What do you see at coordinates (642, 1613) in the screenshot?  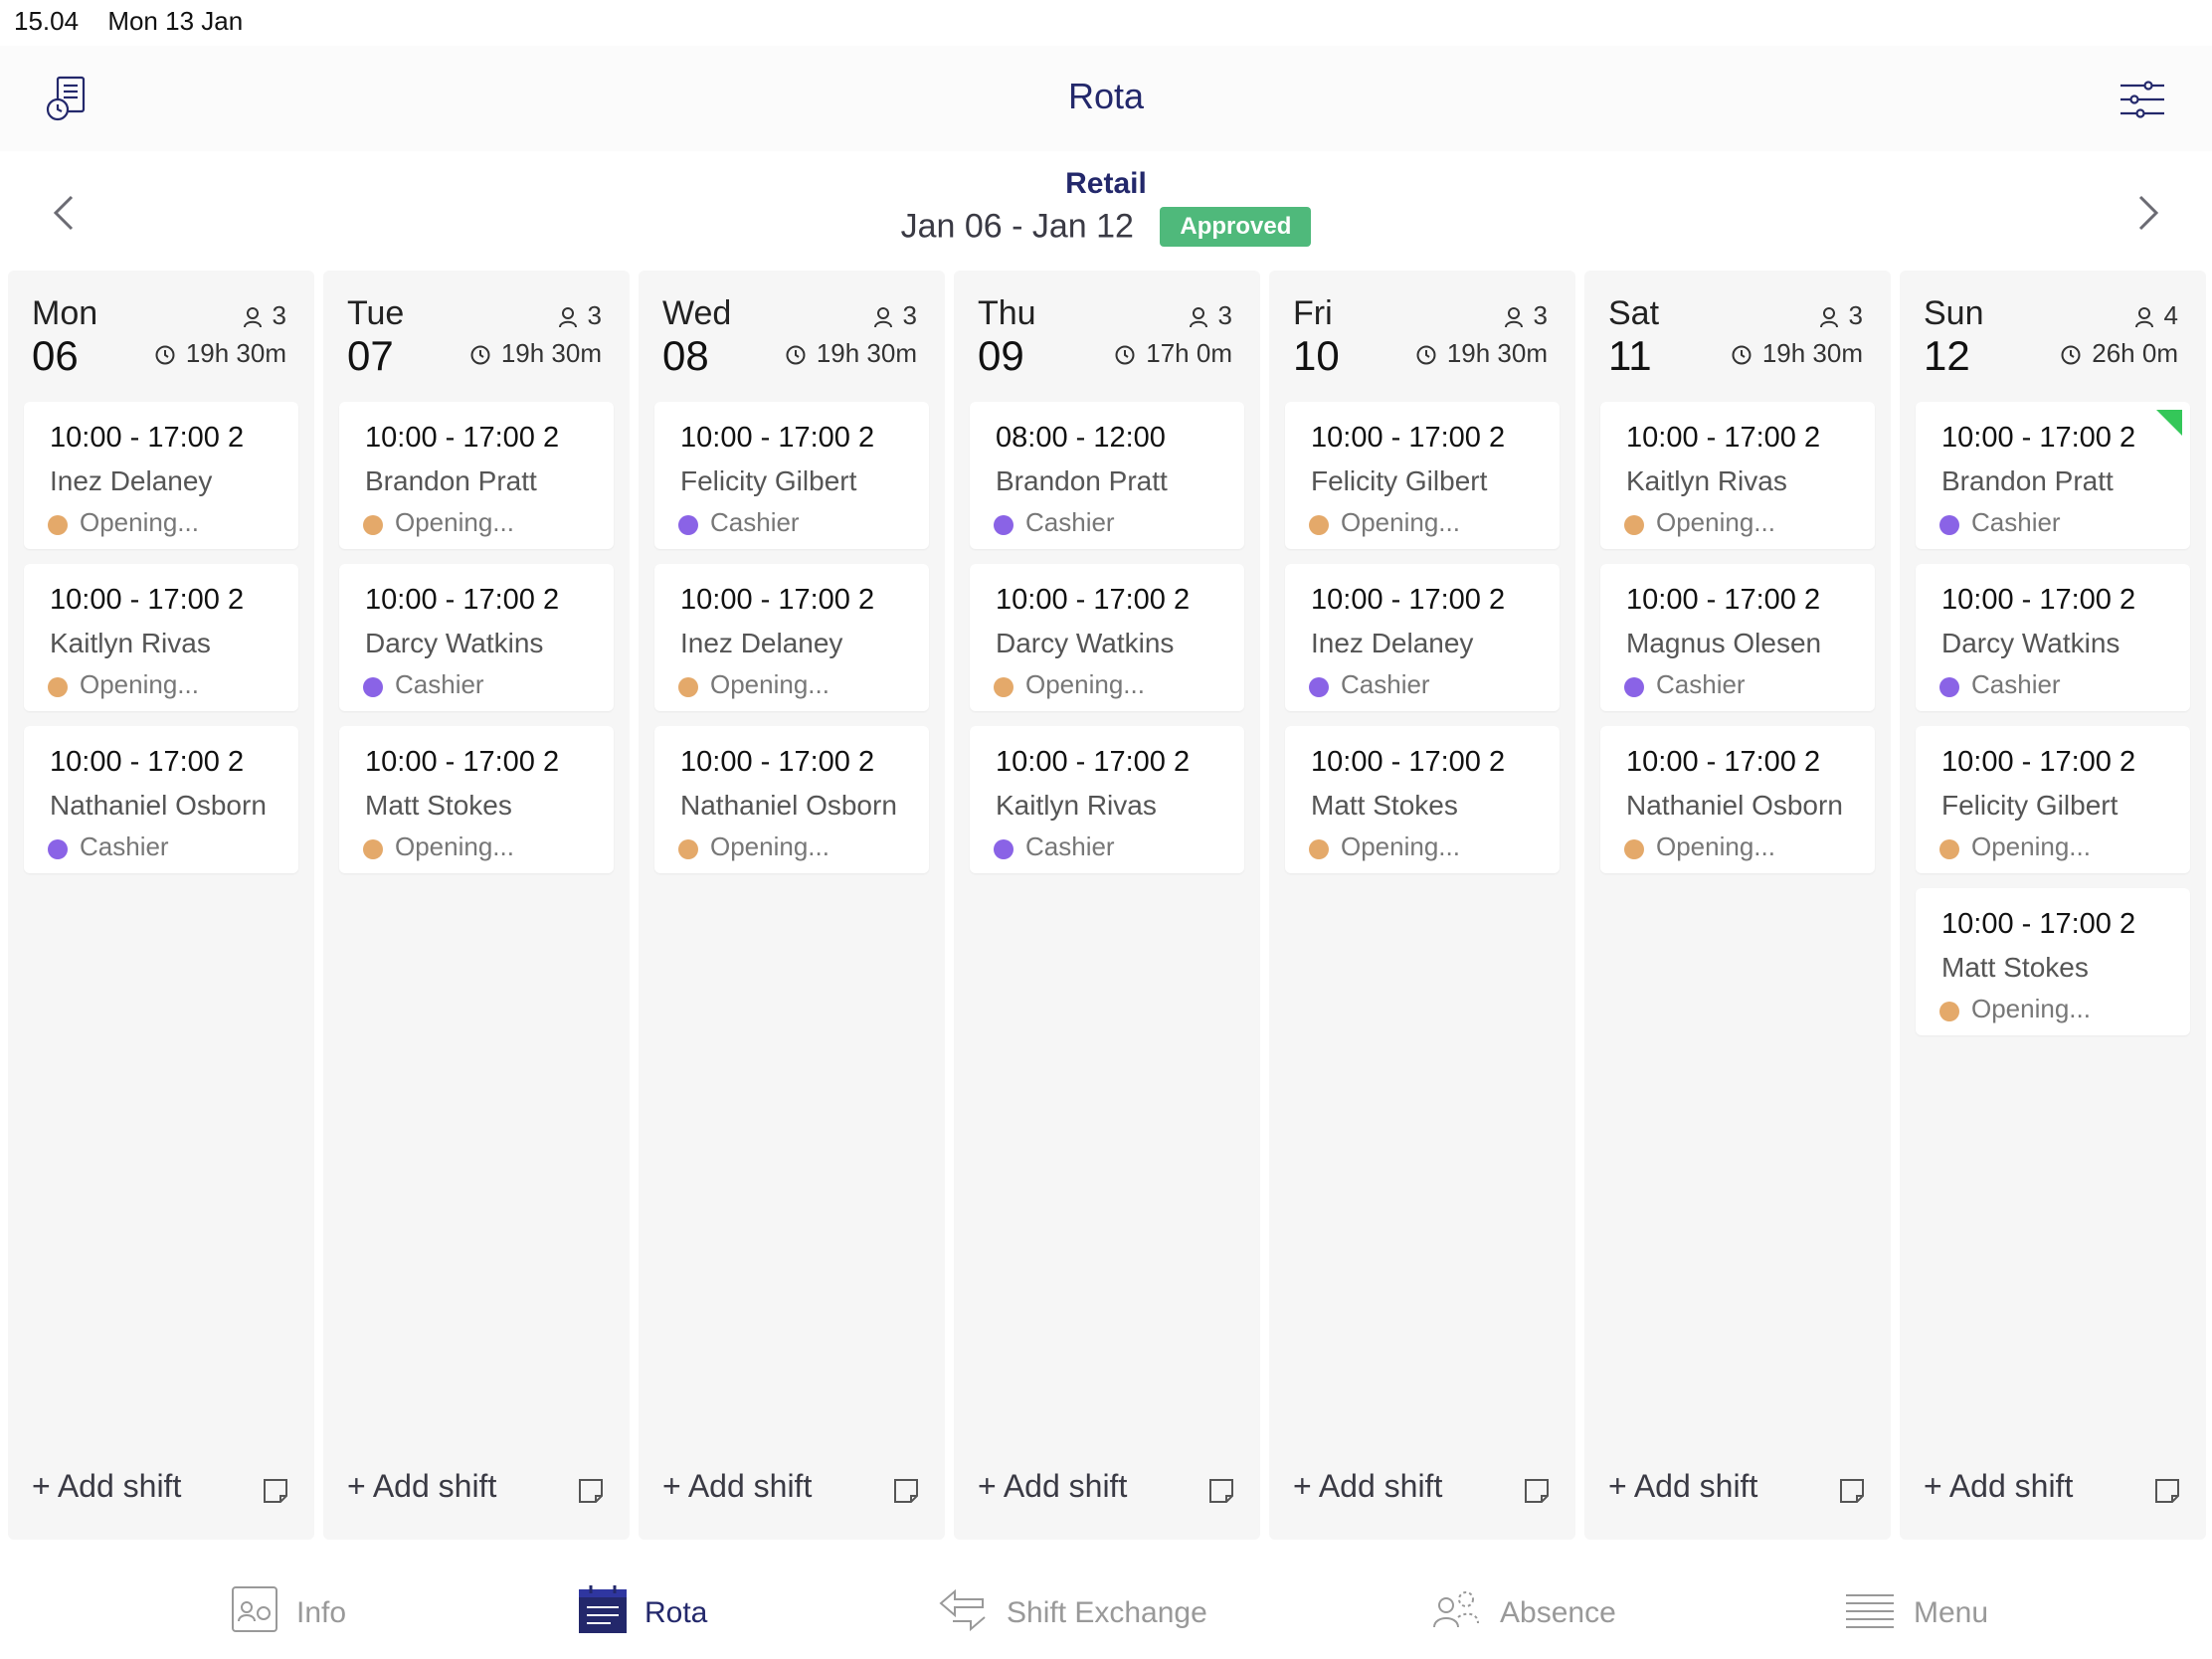 I see `tab-rota: Rota` at bounding box center [642, 1613].